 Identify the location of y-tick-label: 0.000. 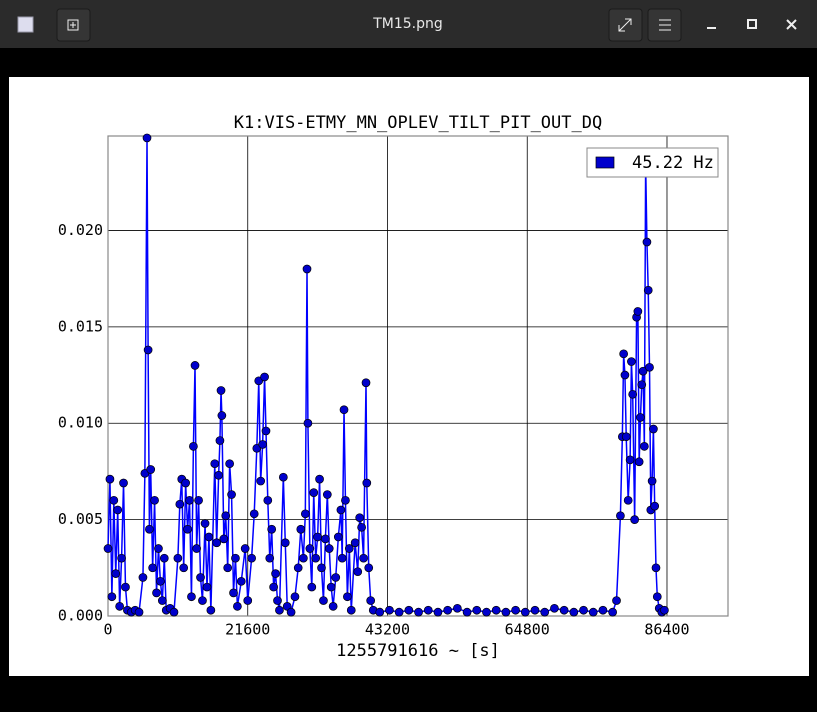
(80, 616).